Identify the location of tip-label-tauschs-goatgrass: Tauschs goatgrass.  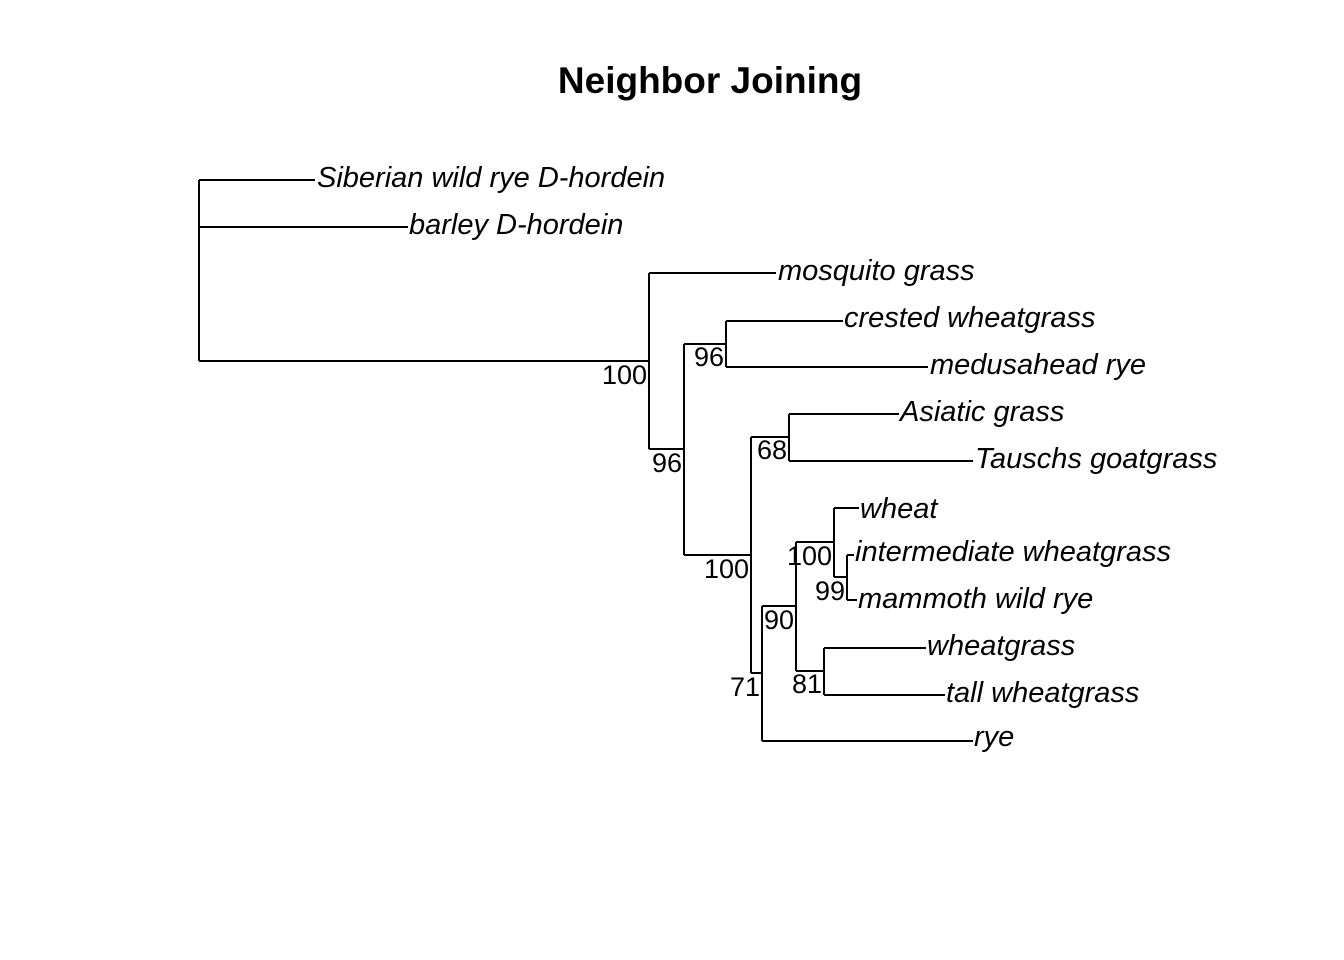
(1096, 459).